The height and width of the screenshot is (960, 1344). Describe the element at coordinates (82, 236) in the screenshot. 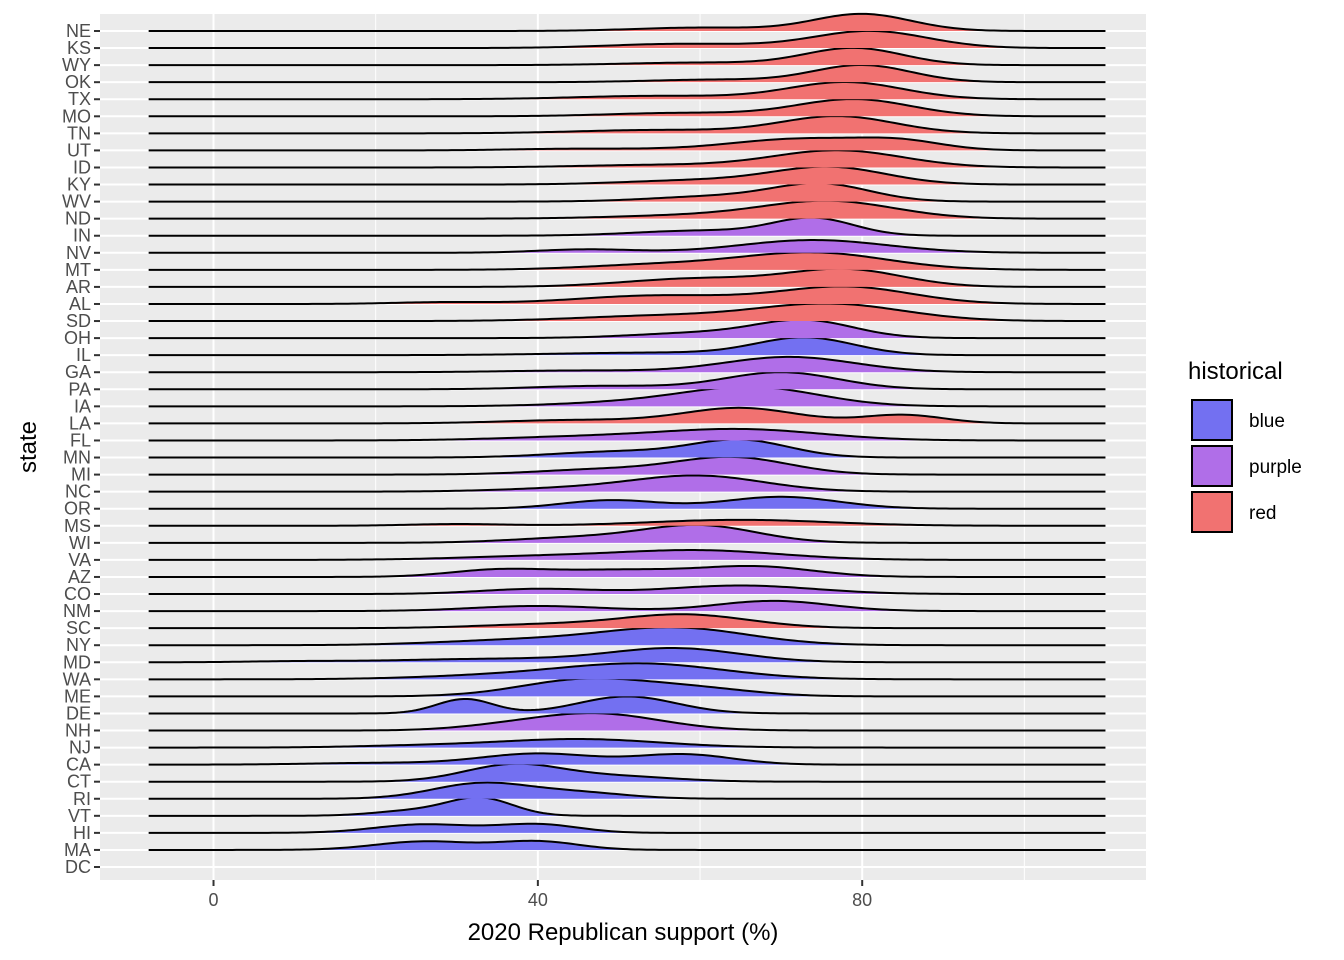

I see `y-tick-label: IN` at that location.